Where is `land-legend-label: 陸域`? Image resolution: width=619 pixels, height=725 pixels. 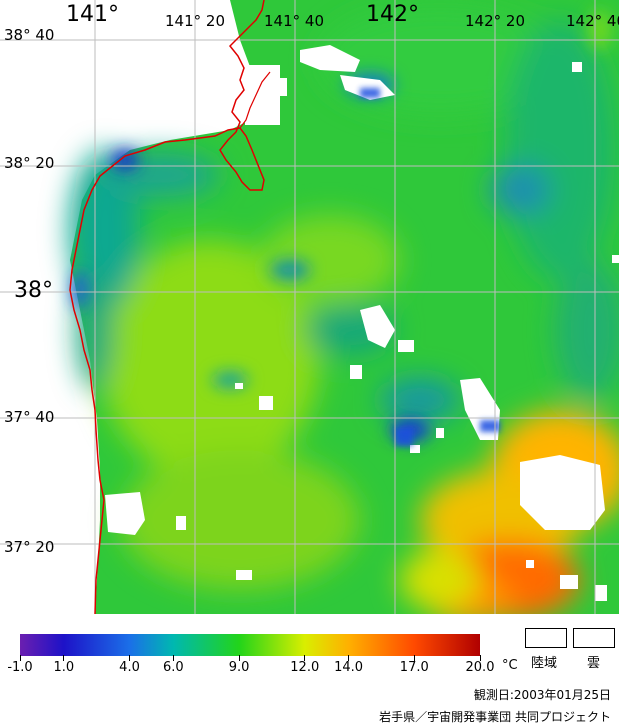 land-legend-label: 陸域 is located at coordinates (544, 663).